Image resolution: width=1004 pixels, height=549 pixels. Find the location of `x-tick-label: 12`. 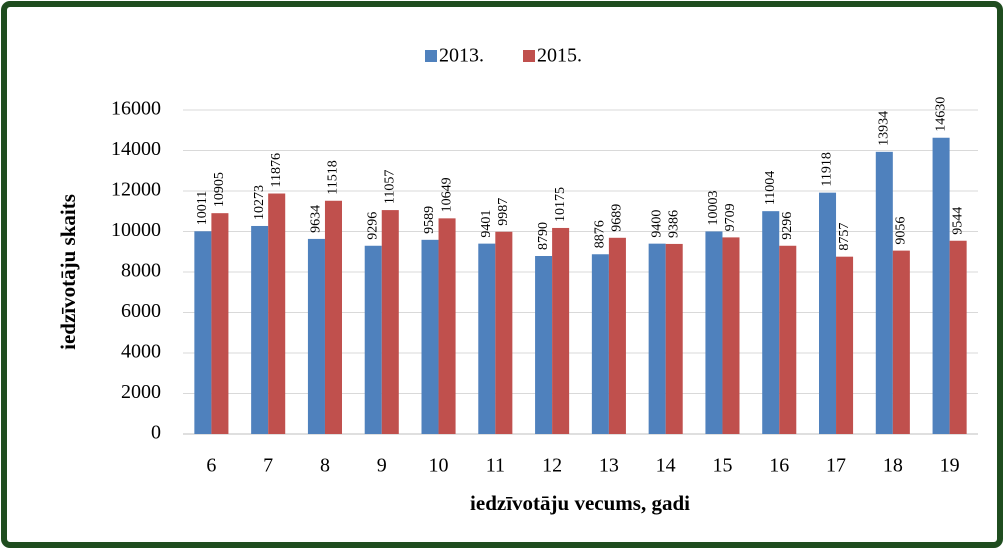

x-tick-label: 12 is located at coordinates (552, 466).